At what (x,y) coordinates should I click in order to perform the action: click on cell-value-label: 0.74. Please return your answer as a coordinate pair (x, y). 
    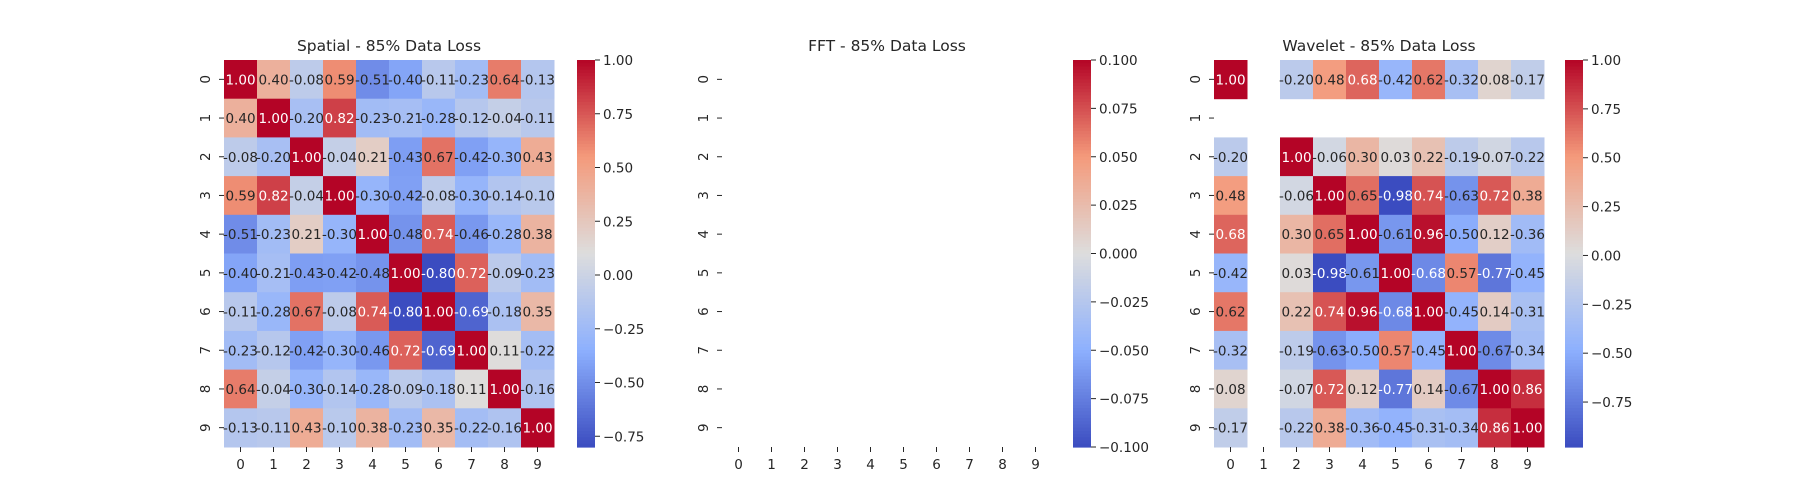
    Looking at the image, I should click on (372, 313).